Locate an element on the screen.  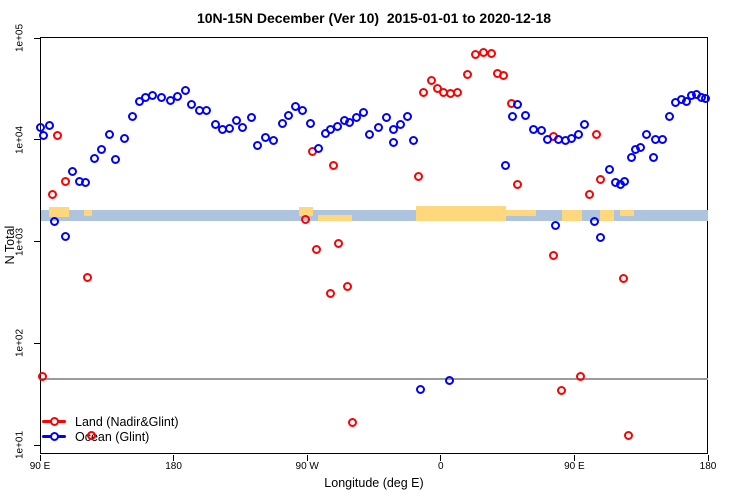
x-tick-label: 180 is located at coordinates (708, 466).